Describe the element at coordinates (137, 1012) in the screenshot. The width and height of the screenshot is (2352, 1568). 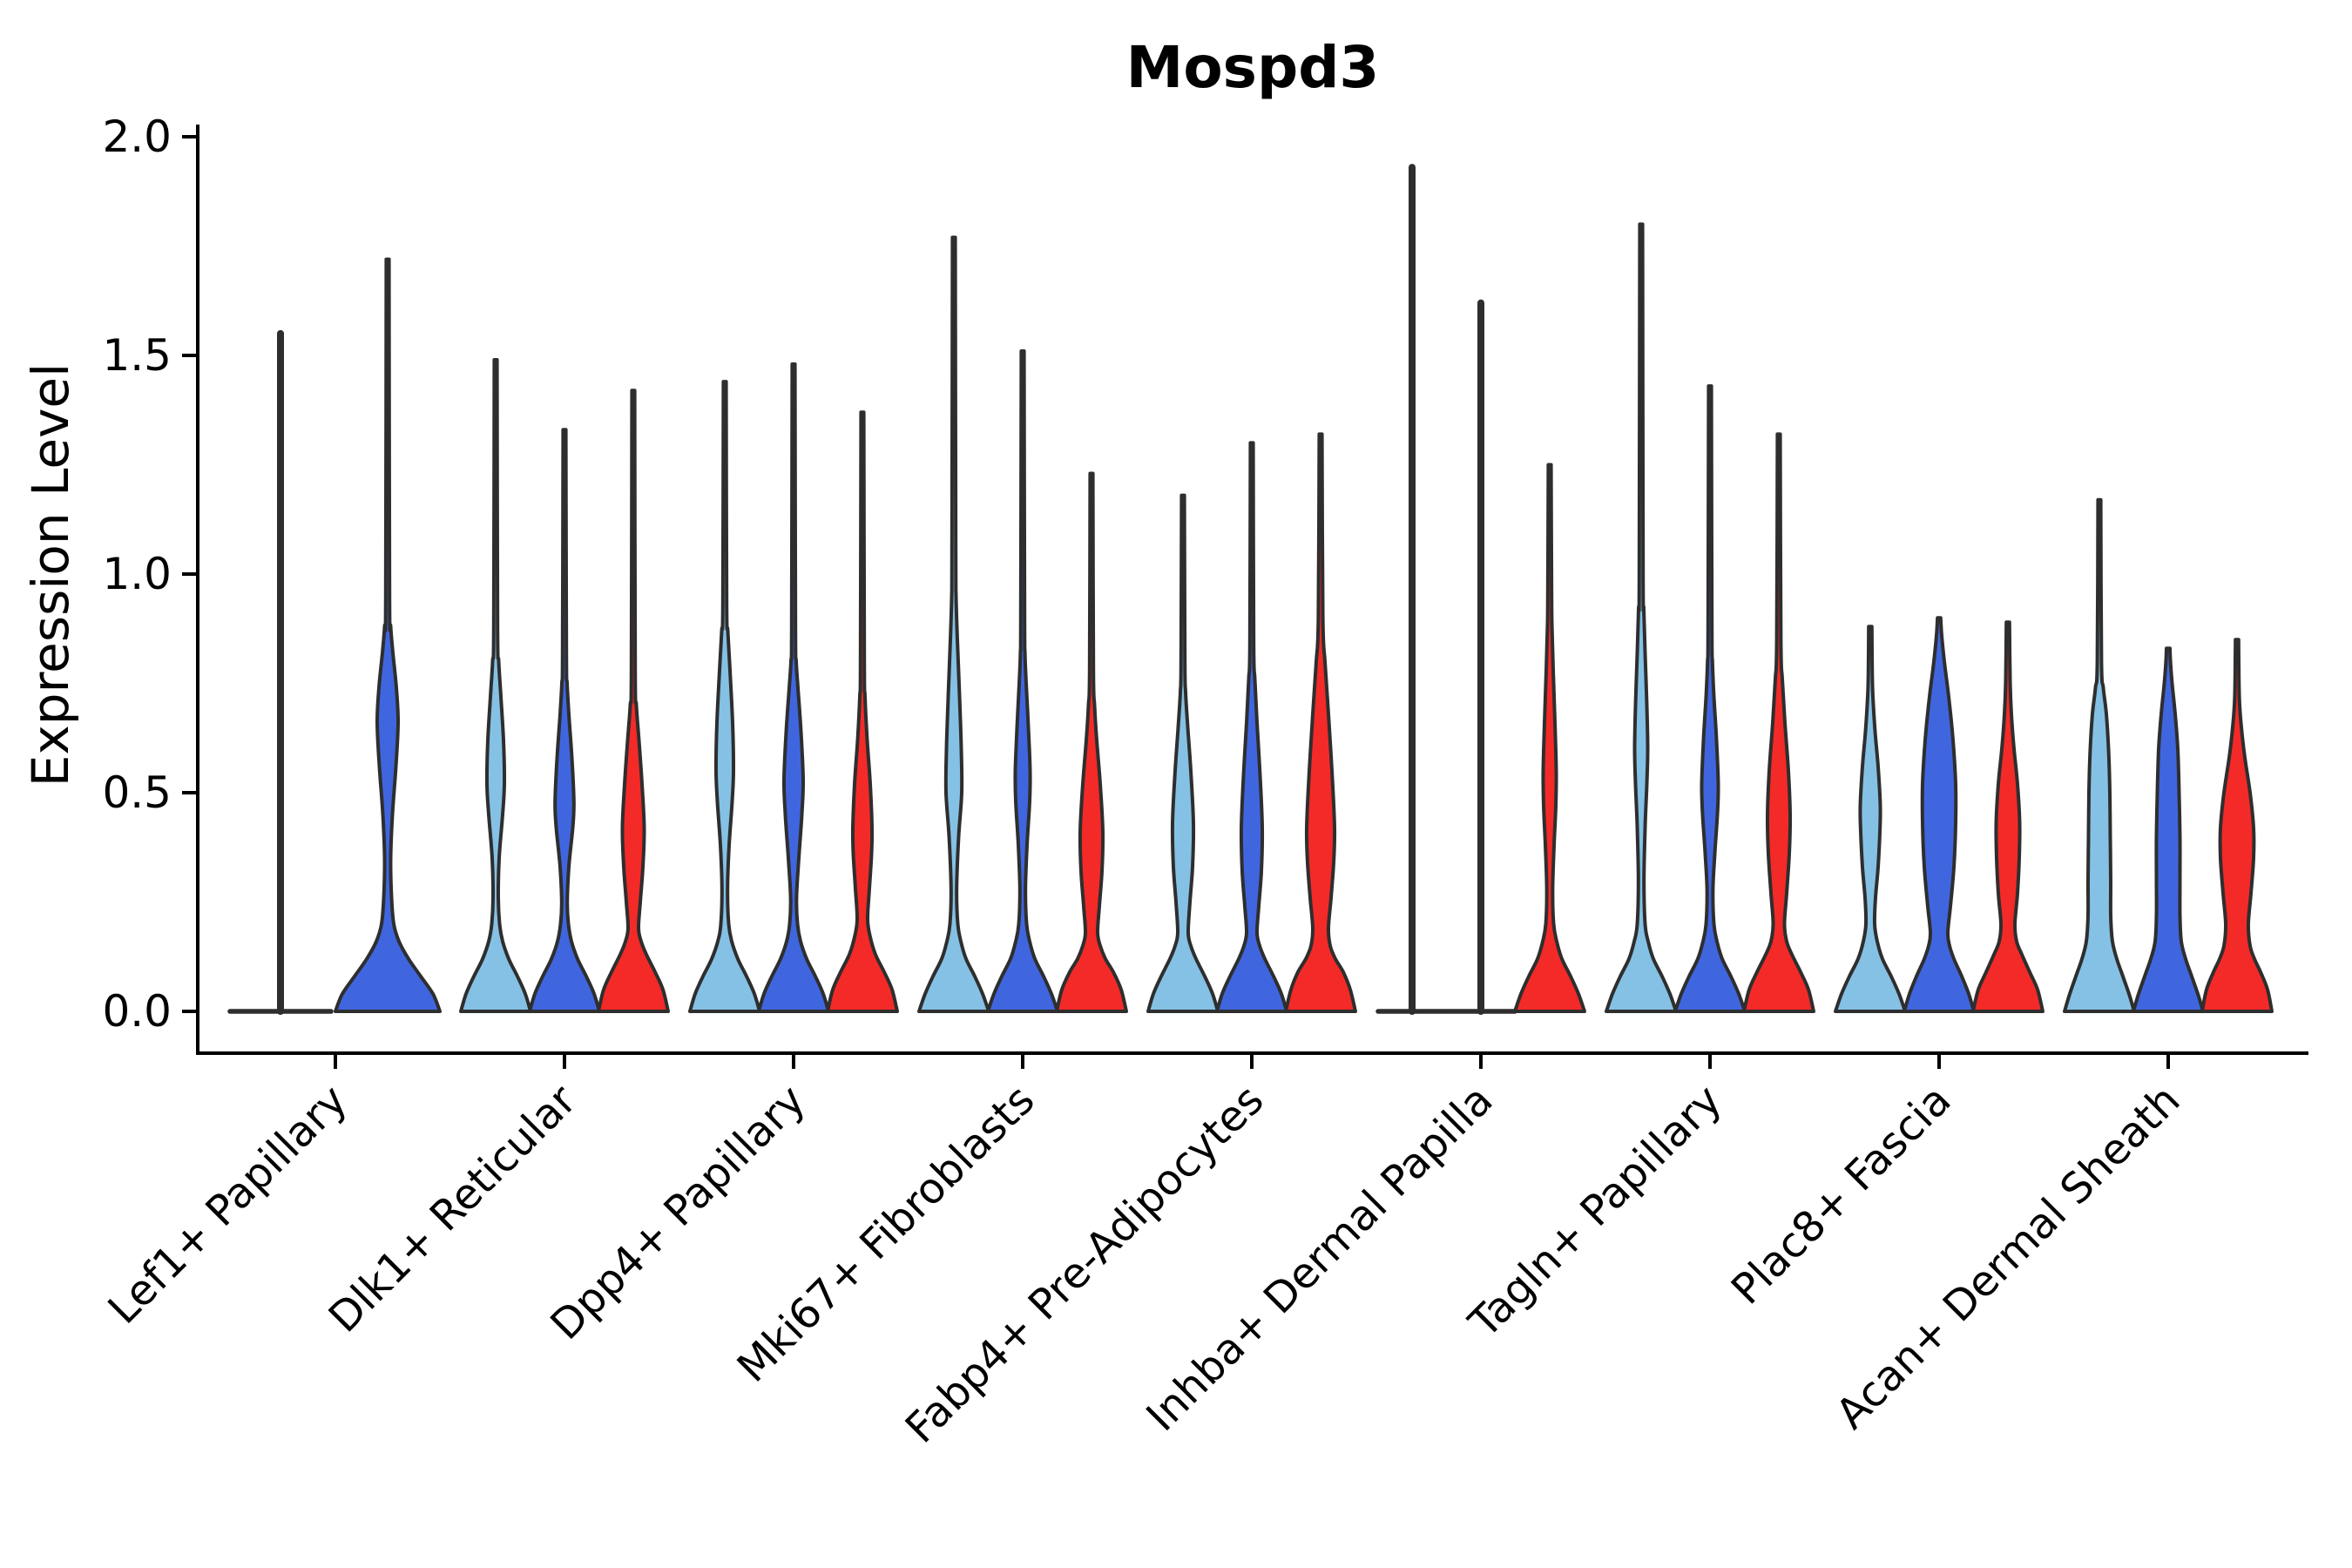
I see `y-tick-label: 0.0` at that location.